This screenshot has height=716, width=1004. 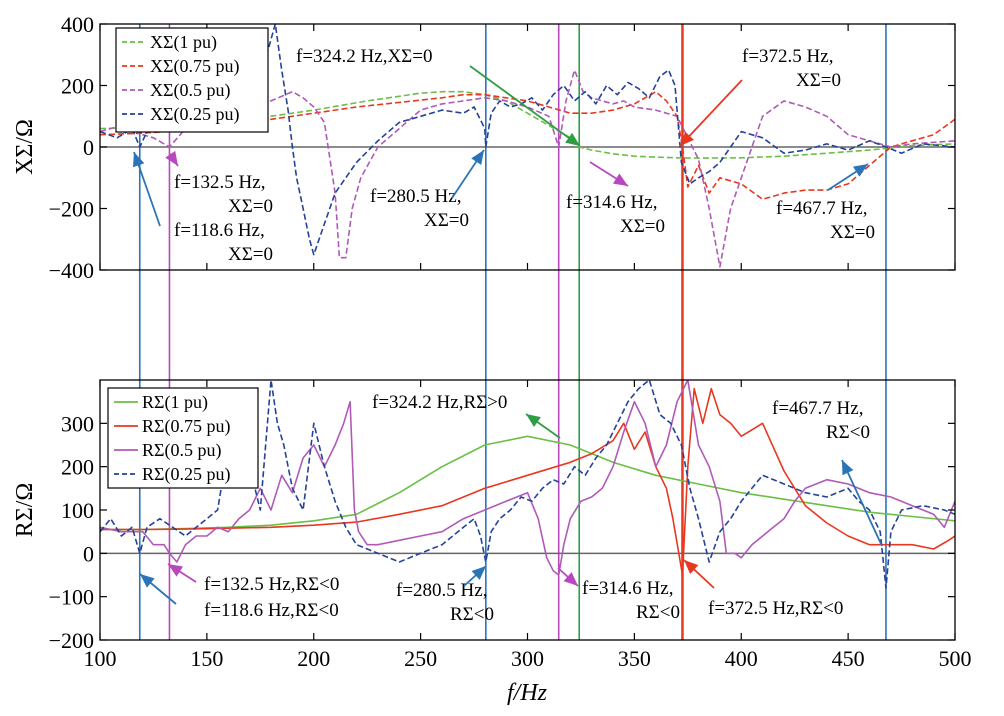 I want to click on y-tick-label-r-0: −200, so click(x=71, y=640).